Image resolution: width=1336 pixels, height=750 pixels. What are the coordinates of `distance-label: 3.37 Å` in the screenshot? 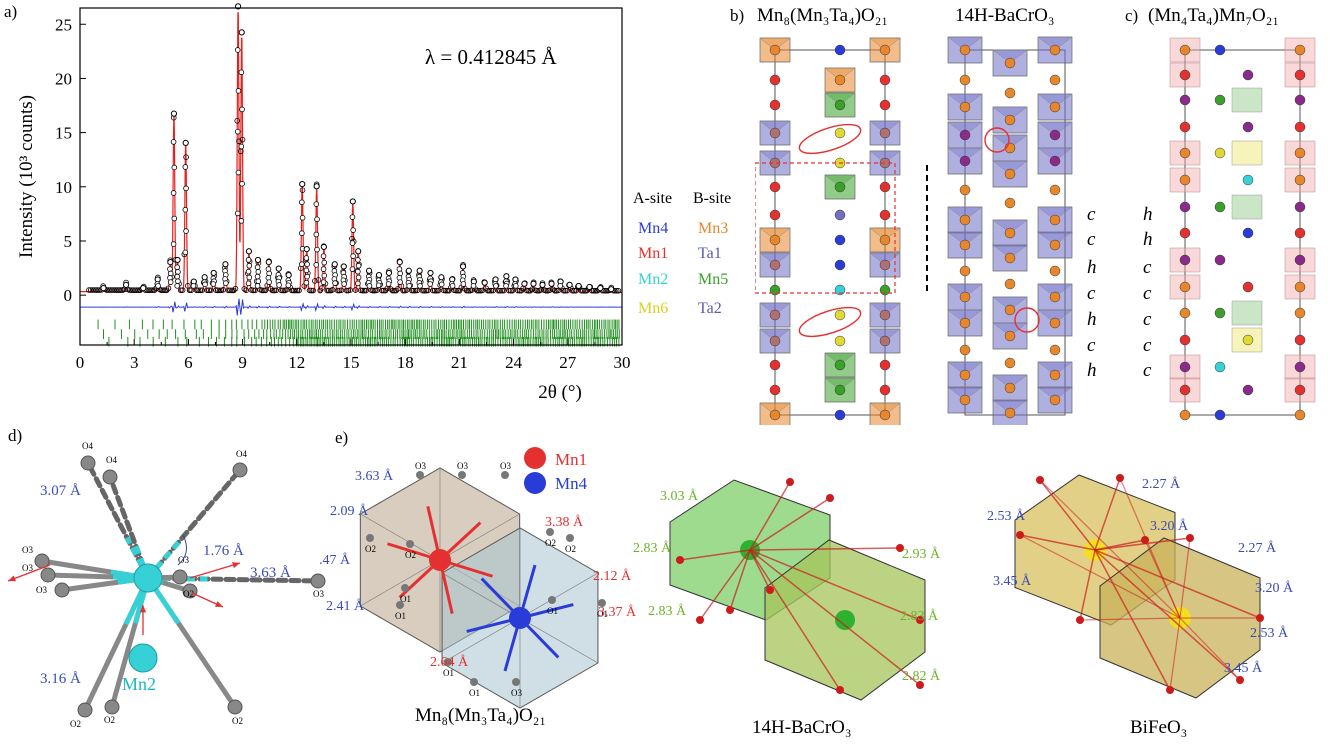 It's located at (617, 612).